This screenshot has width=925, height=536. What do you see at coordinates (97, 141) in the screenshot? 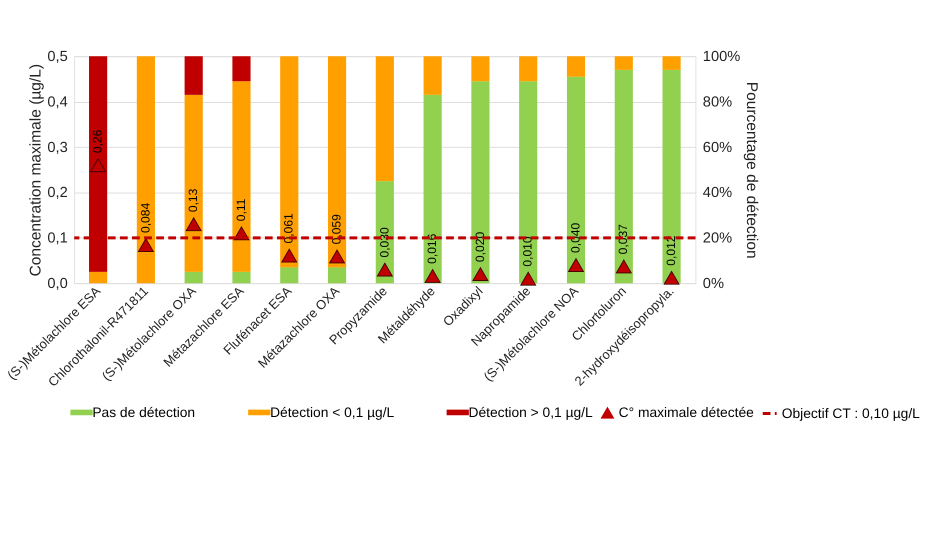
I see `data-label: 0,26` at bounding box center [97, 141].